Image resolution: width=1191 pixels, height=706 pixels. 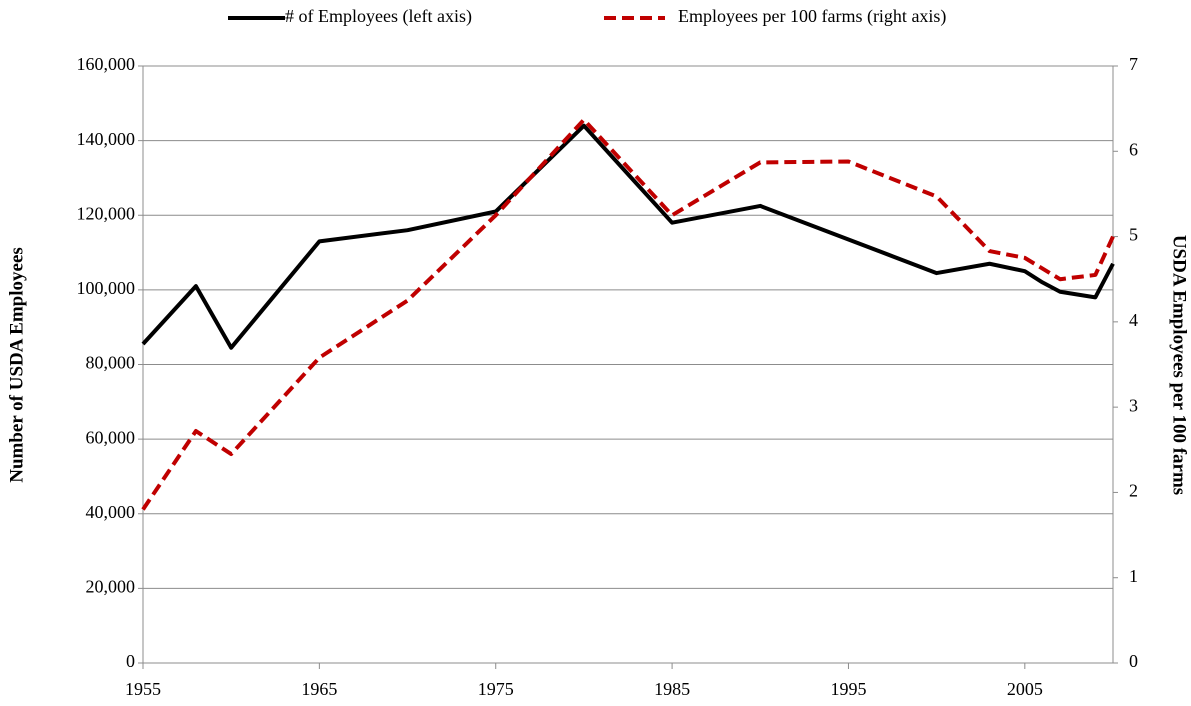 I want to click on y2-tick-label: 4, so click(x=1133, y=320).